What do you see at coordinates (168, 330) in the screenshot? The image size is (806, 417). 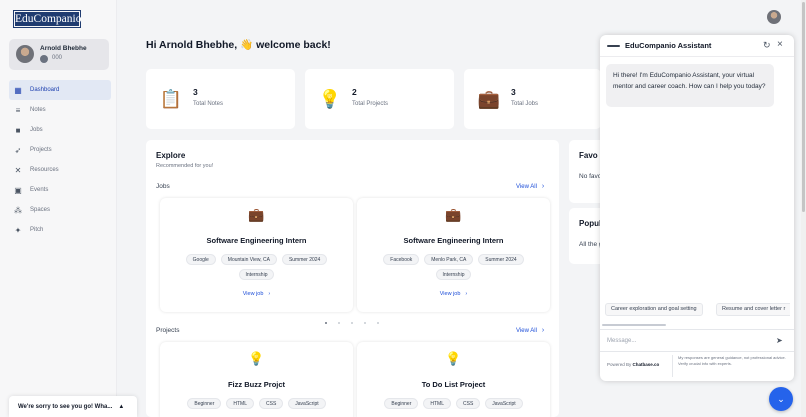 I see `projects-heading: Projects` at bounding box center [168, 330].